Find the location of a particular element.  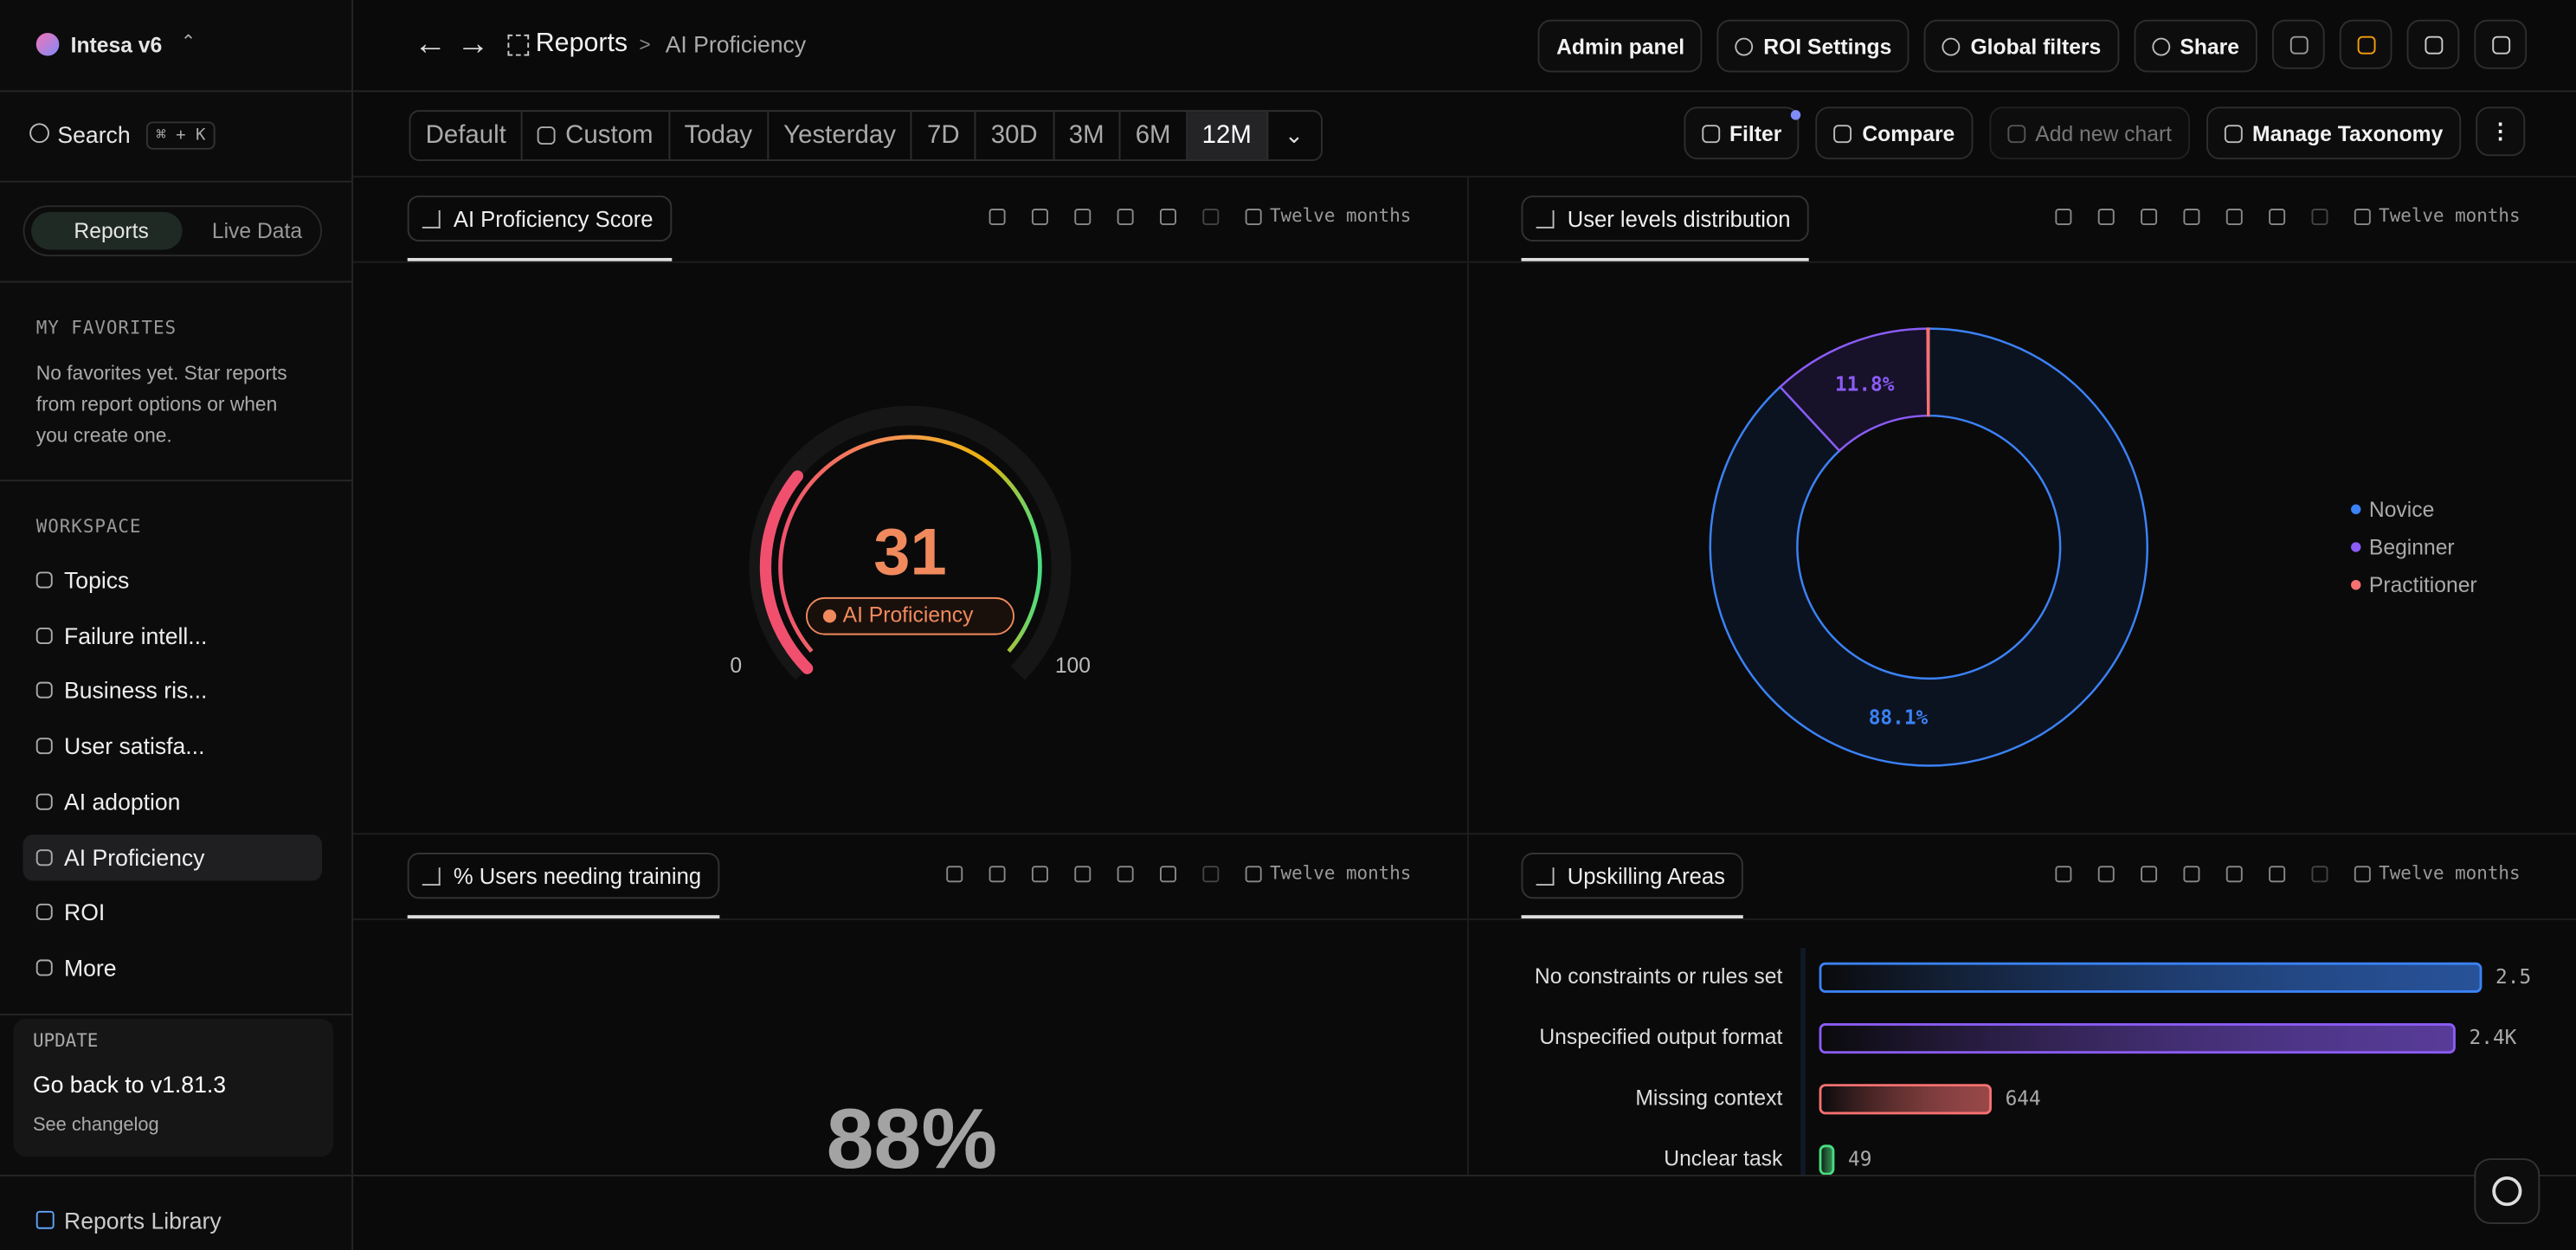

toolbar-button: Add new chart is located at coordinates (2089, 133).